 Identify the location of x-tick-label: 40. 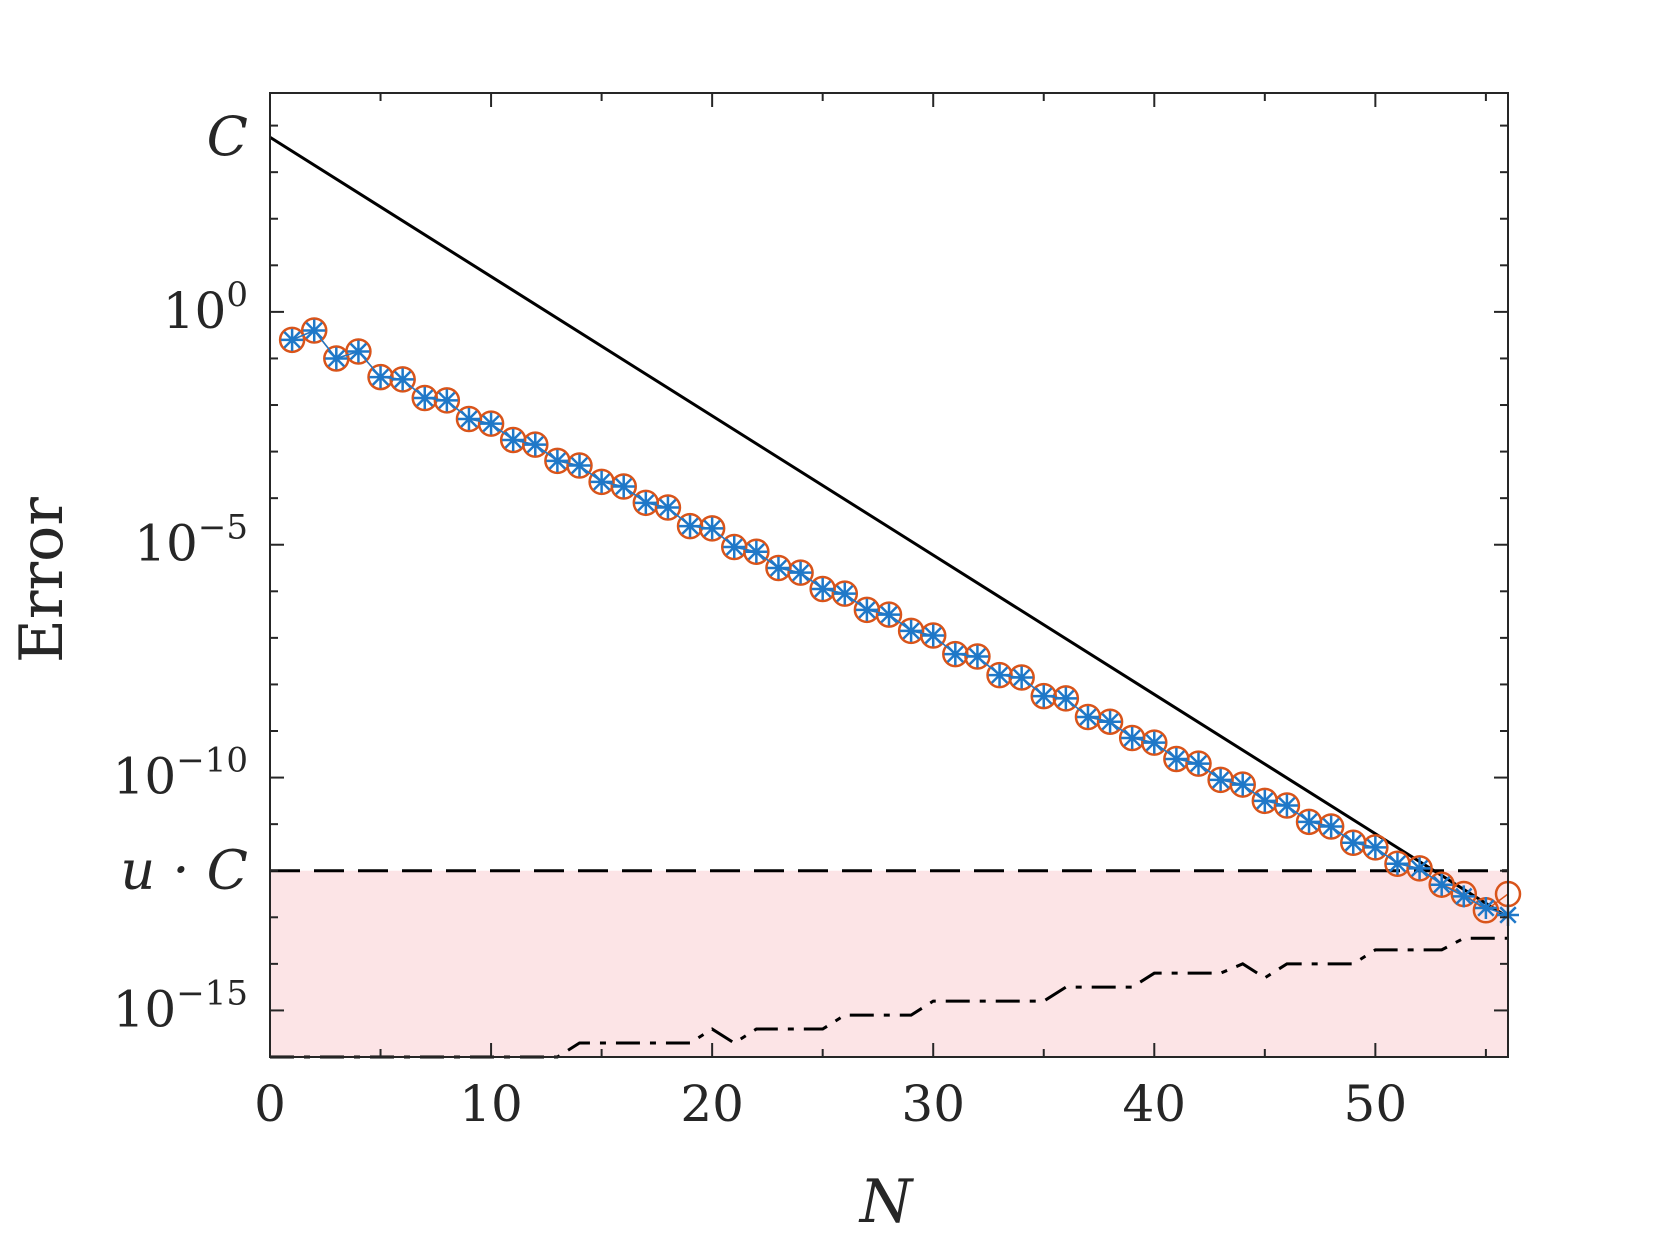
(1154, 1104).